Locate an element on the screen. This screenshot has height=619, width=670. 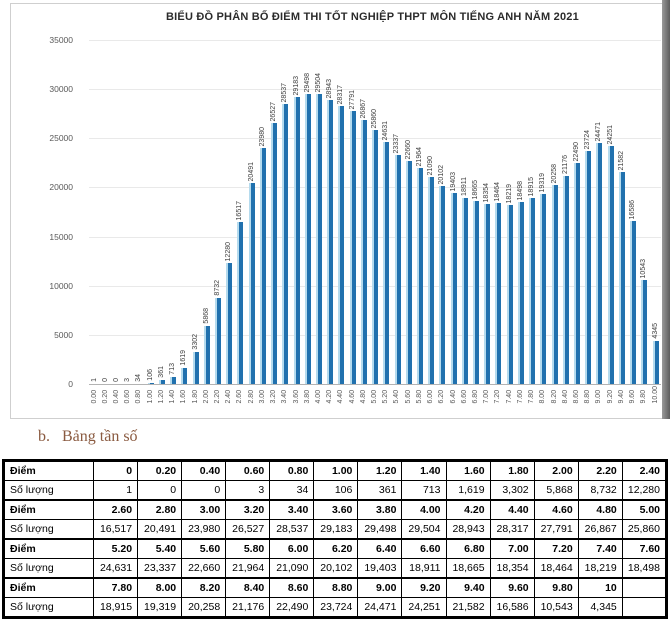
bar-value-label: 20258 is located at coordinates (554, 173).